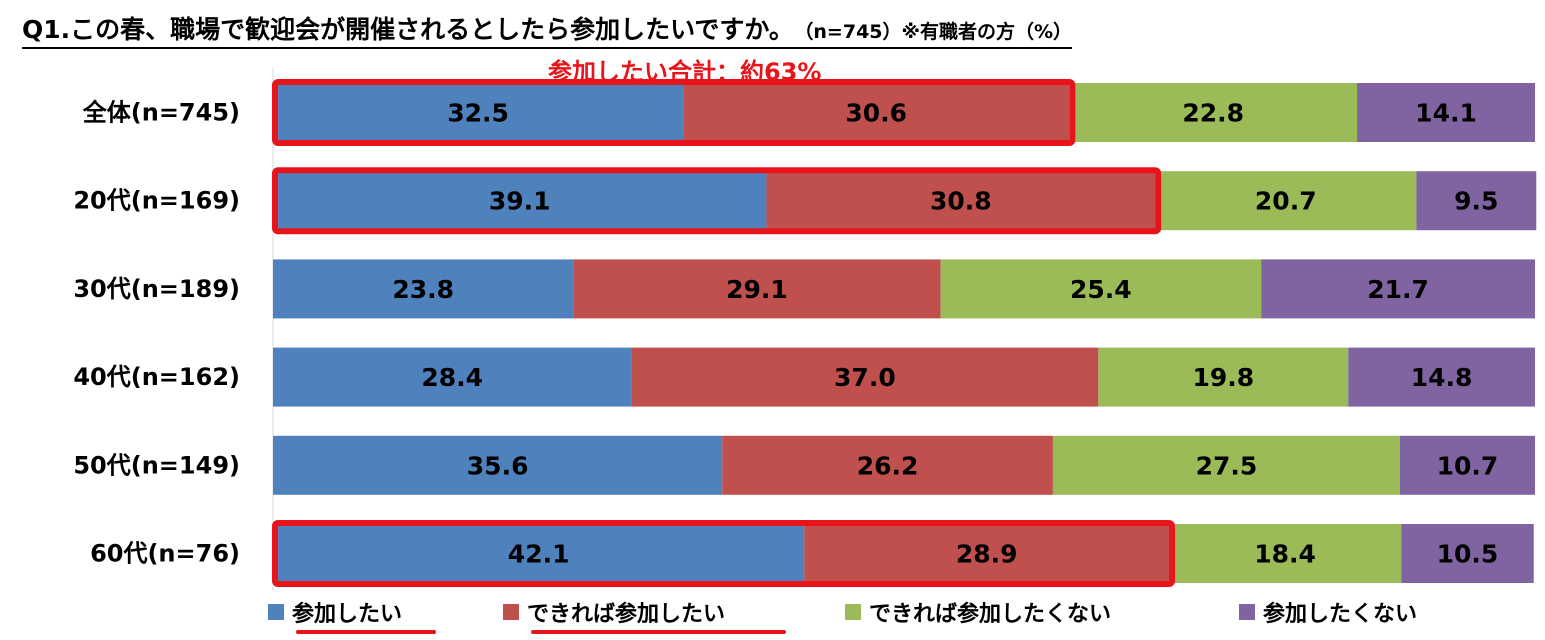  Describe the element at coordinates (156, 377) in the screenshot. I see `category-label: 40代(n=162)` at that location.